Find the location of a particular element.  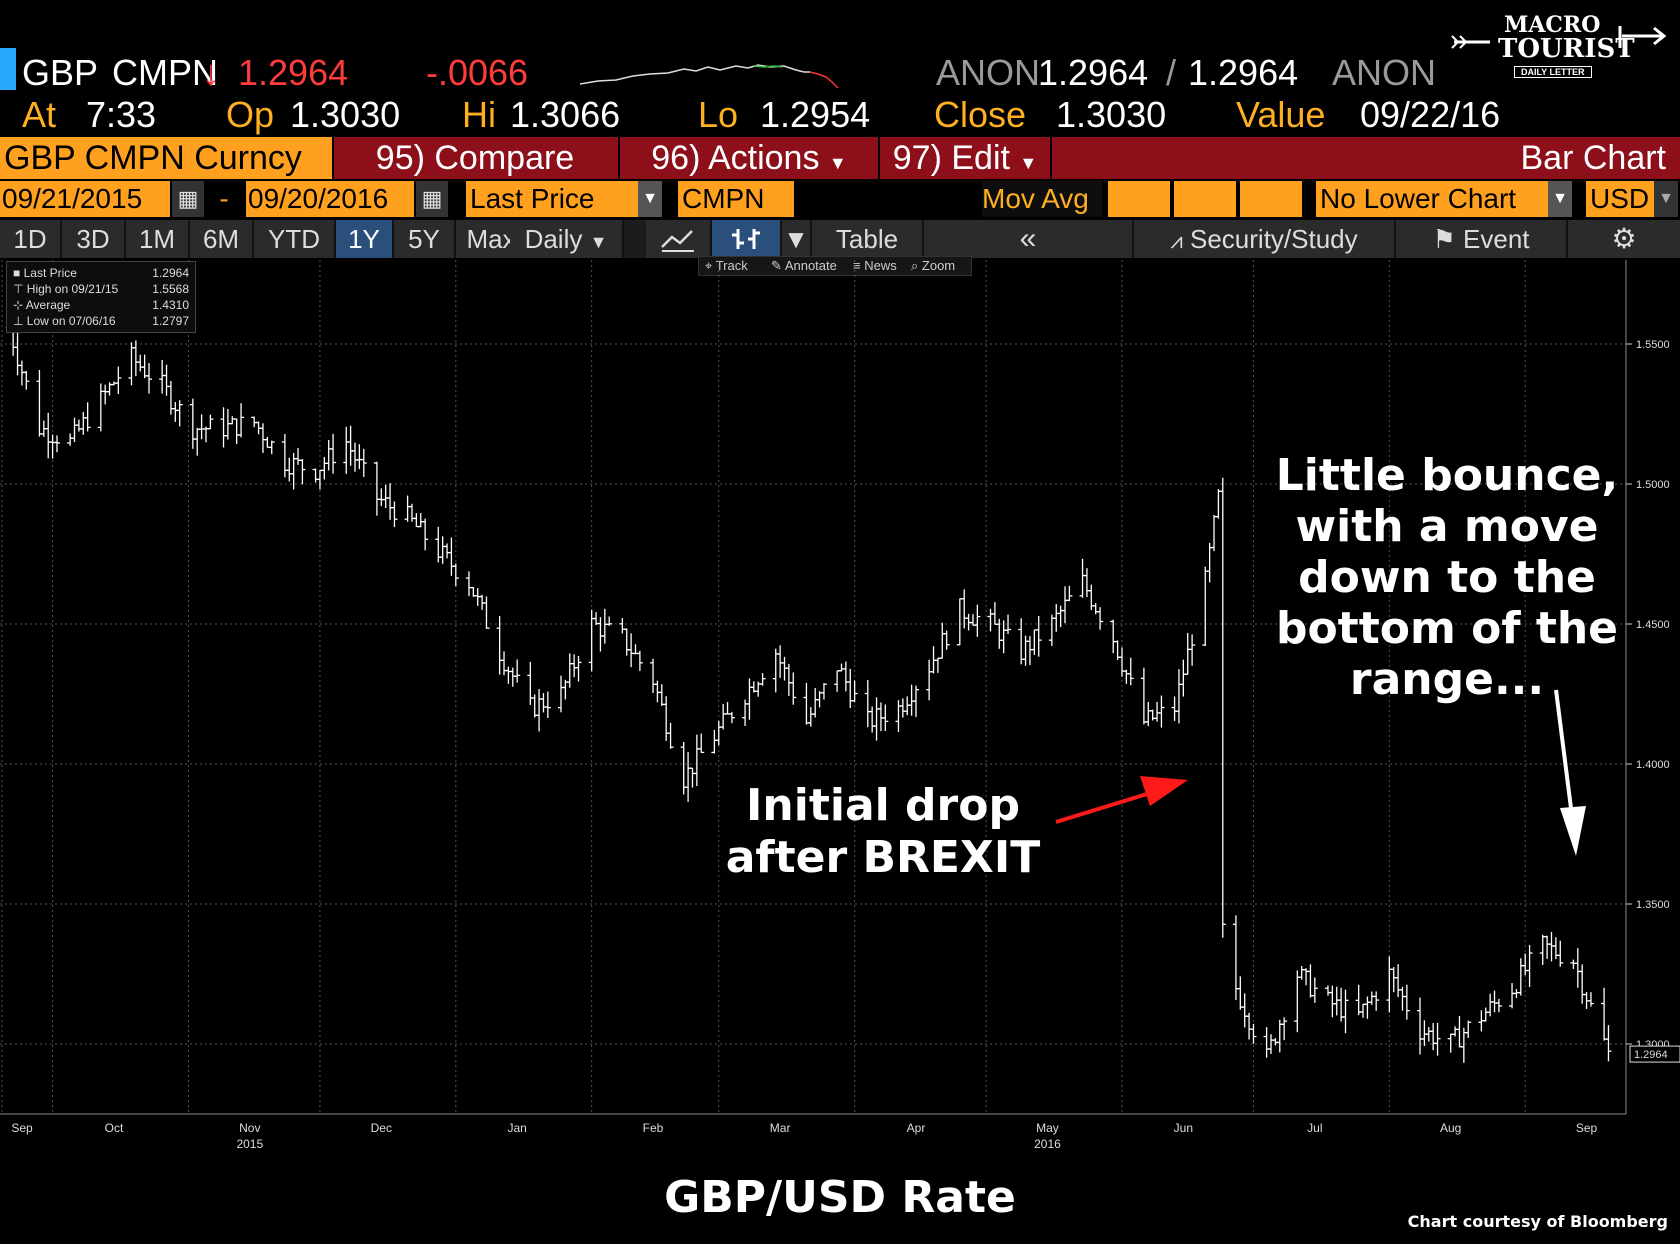

actions-label: 96) Actions is located at coordinates (735, 158).